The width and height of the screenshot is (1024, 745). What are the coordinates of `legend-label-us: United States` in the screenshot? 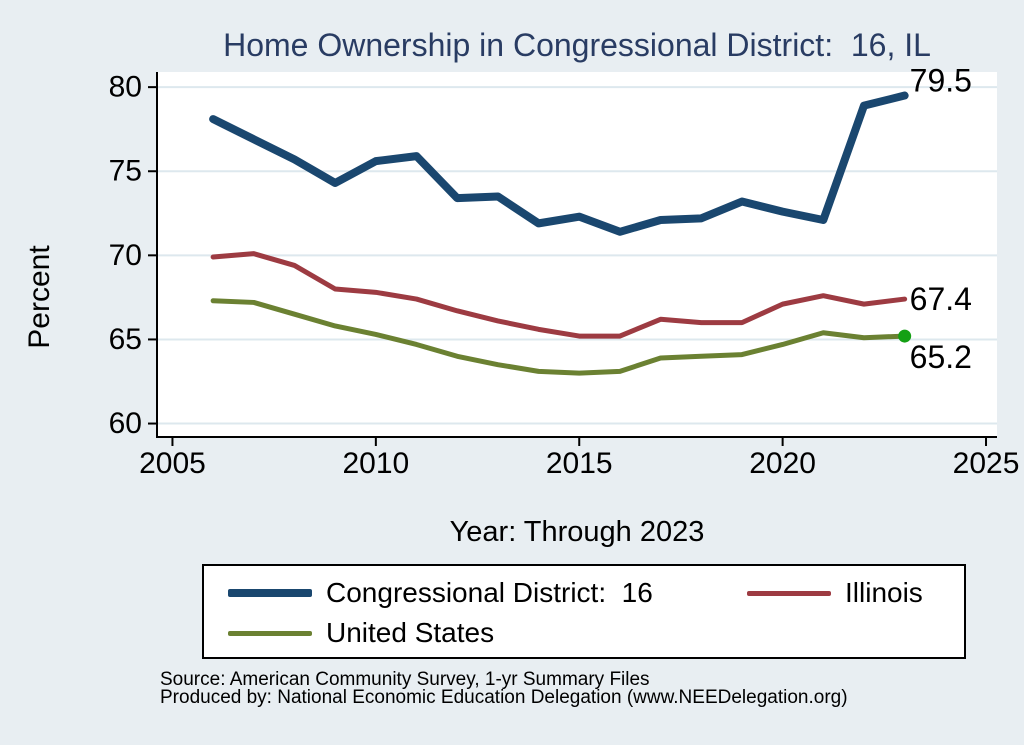 It's located at (410, 632).